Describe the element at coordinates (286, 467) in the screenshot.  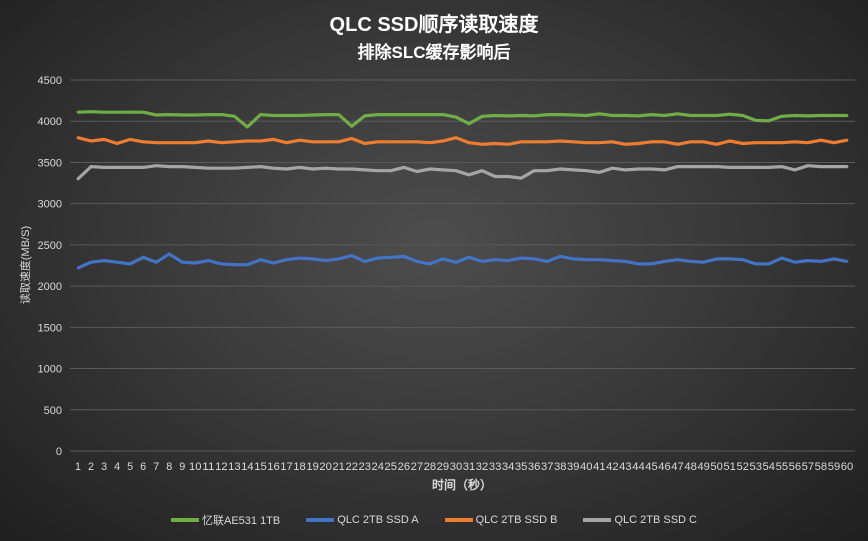
I see `x-tick-label: 17` at that location.